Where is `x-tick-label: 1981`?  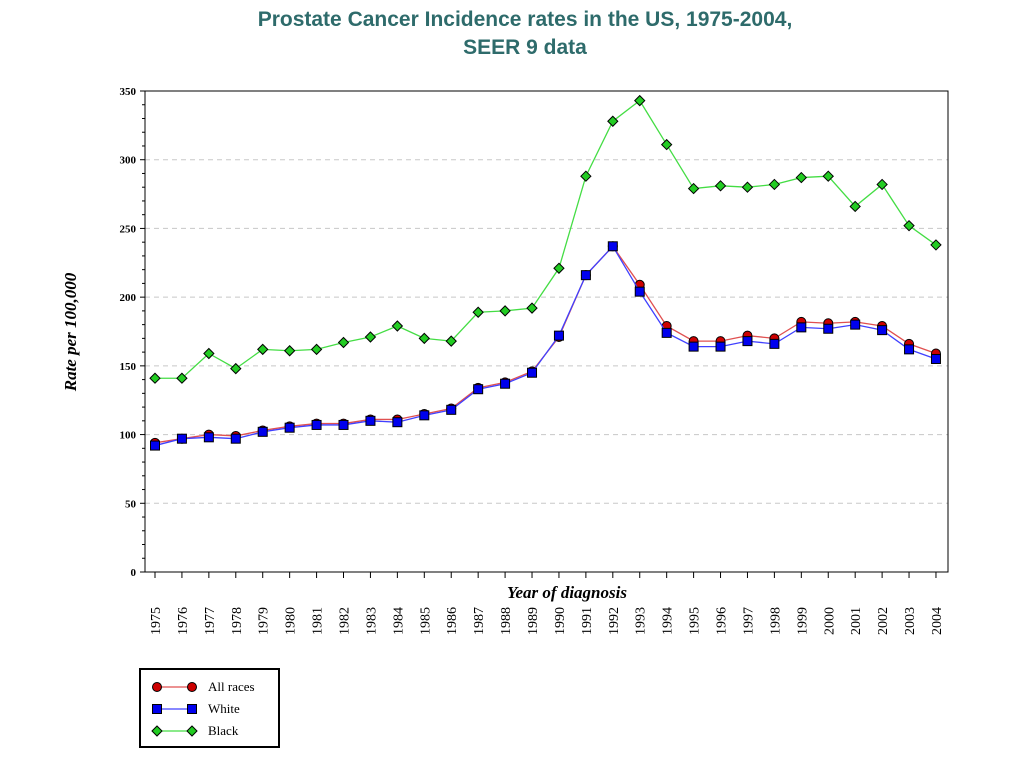
x-tick-label: 1981 is located at coordinates (318, 621).